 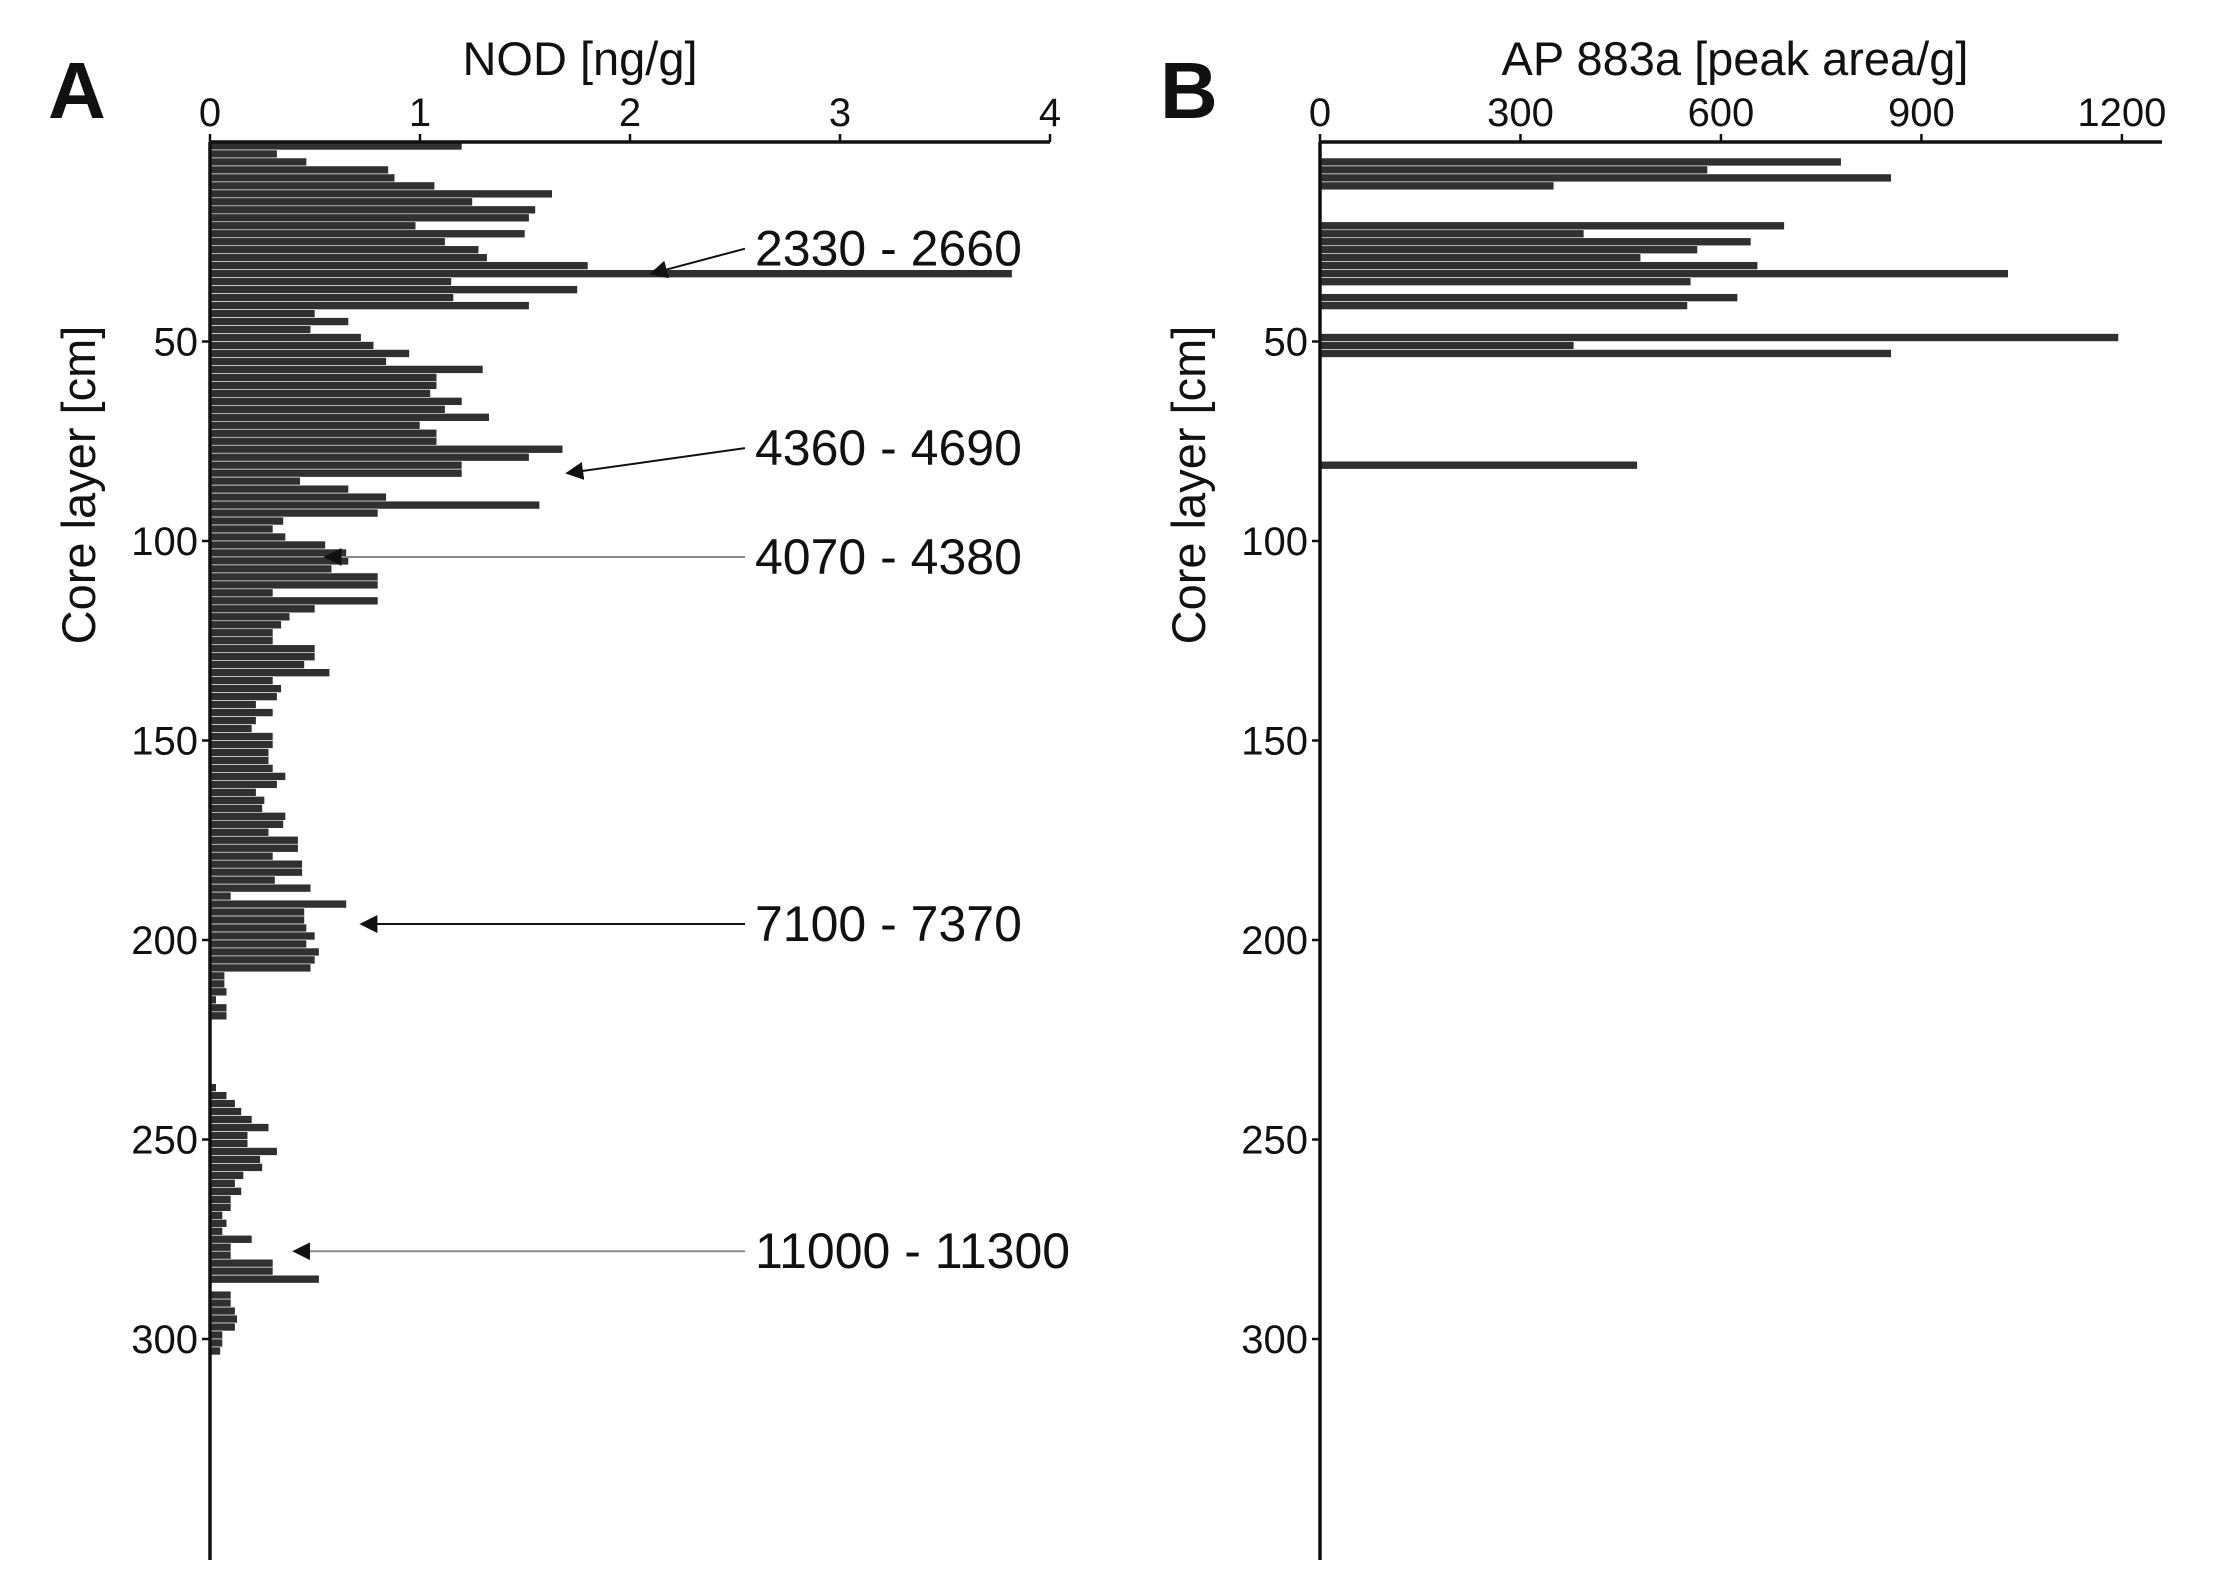 What do you see at coordinates (630, 116) in the screenshot?
I see `panel-a-x-ticks: 0 1 2 3 4` at bounding box center [630, 116].